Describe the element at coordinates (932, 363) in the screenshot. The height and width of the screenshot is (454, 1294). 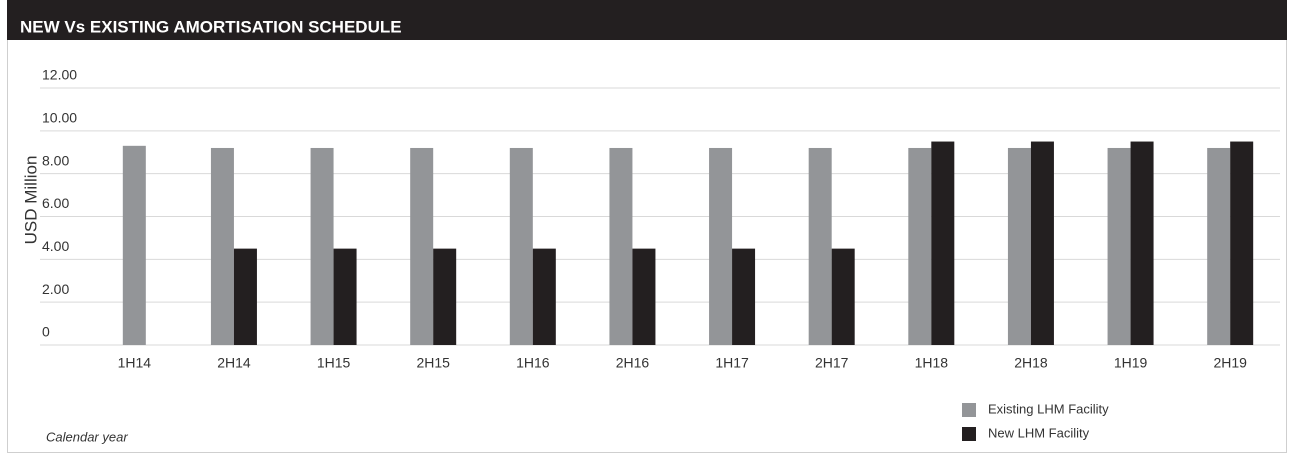
I see `x-tick-label: 1H18` at that location.